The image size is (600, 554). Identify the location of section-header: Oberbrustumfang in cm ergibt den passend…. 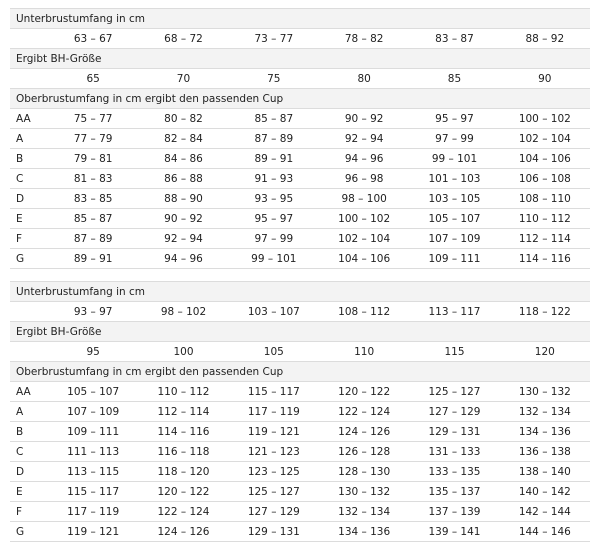
(300, 371).